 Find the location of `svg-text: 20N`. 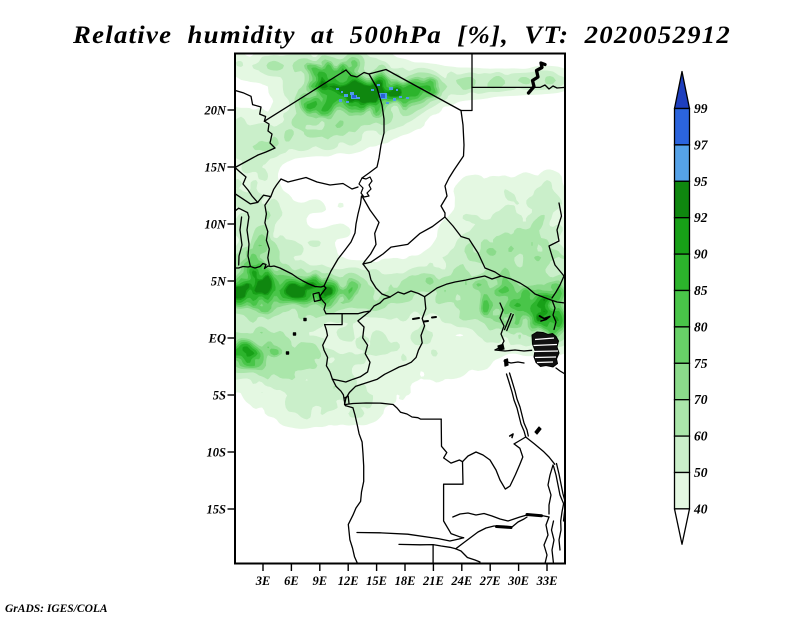

svg-text: 20N is located at coordinates (215, 111).